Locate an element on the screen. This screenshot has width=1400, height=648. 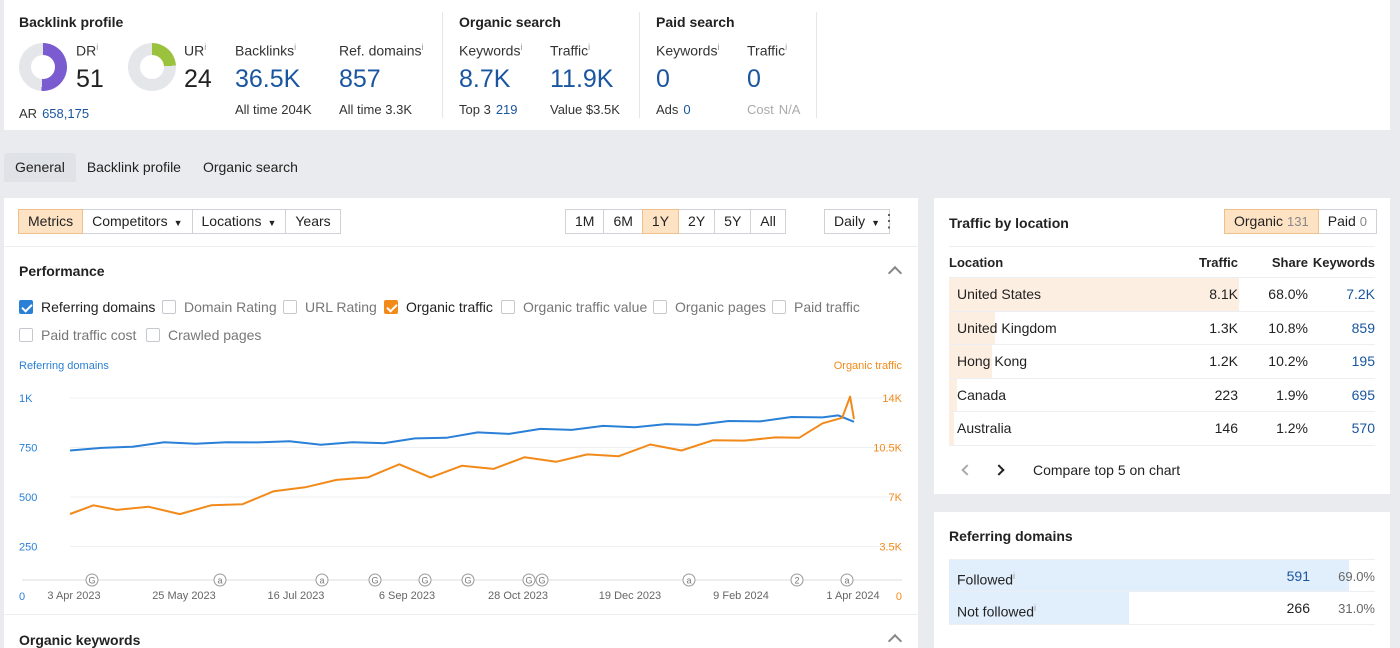
divider is located at coordinates (461, 614).